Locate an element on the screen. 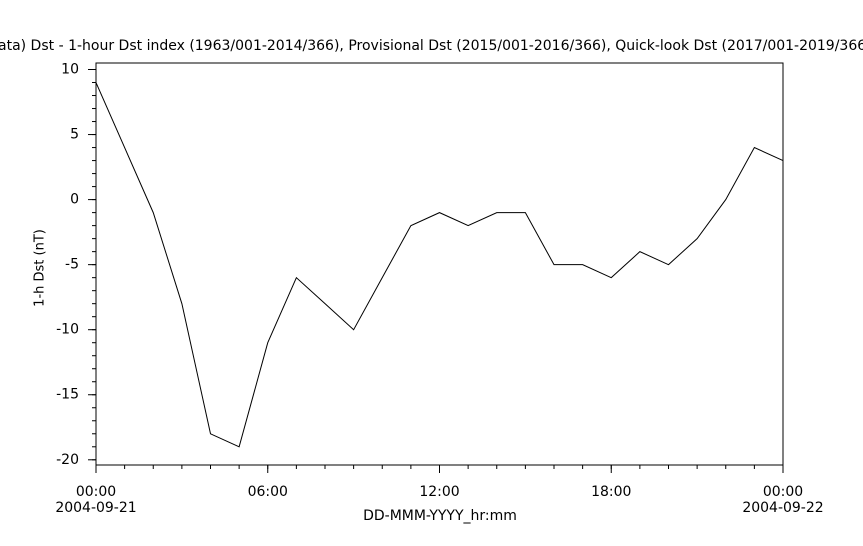  x-tick-label: 18:00 is located at coordinates (611, 492).